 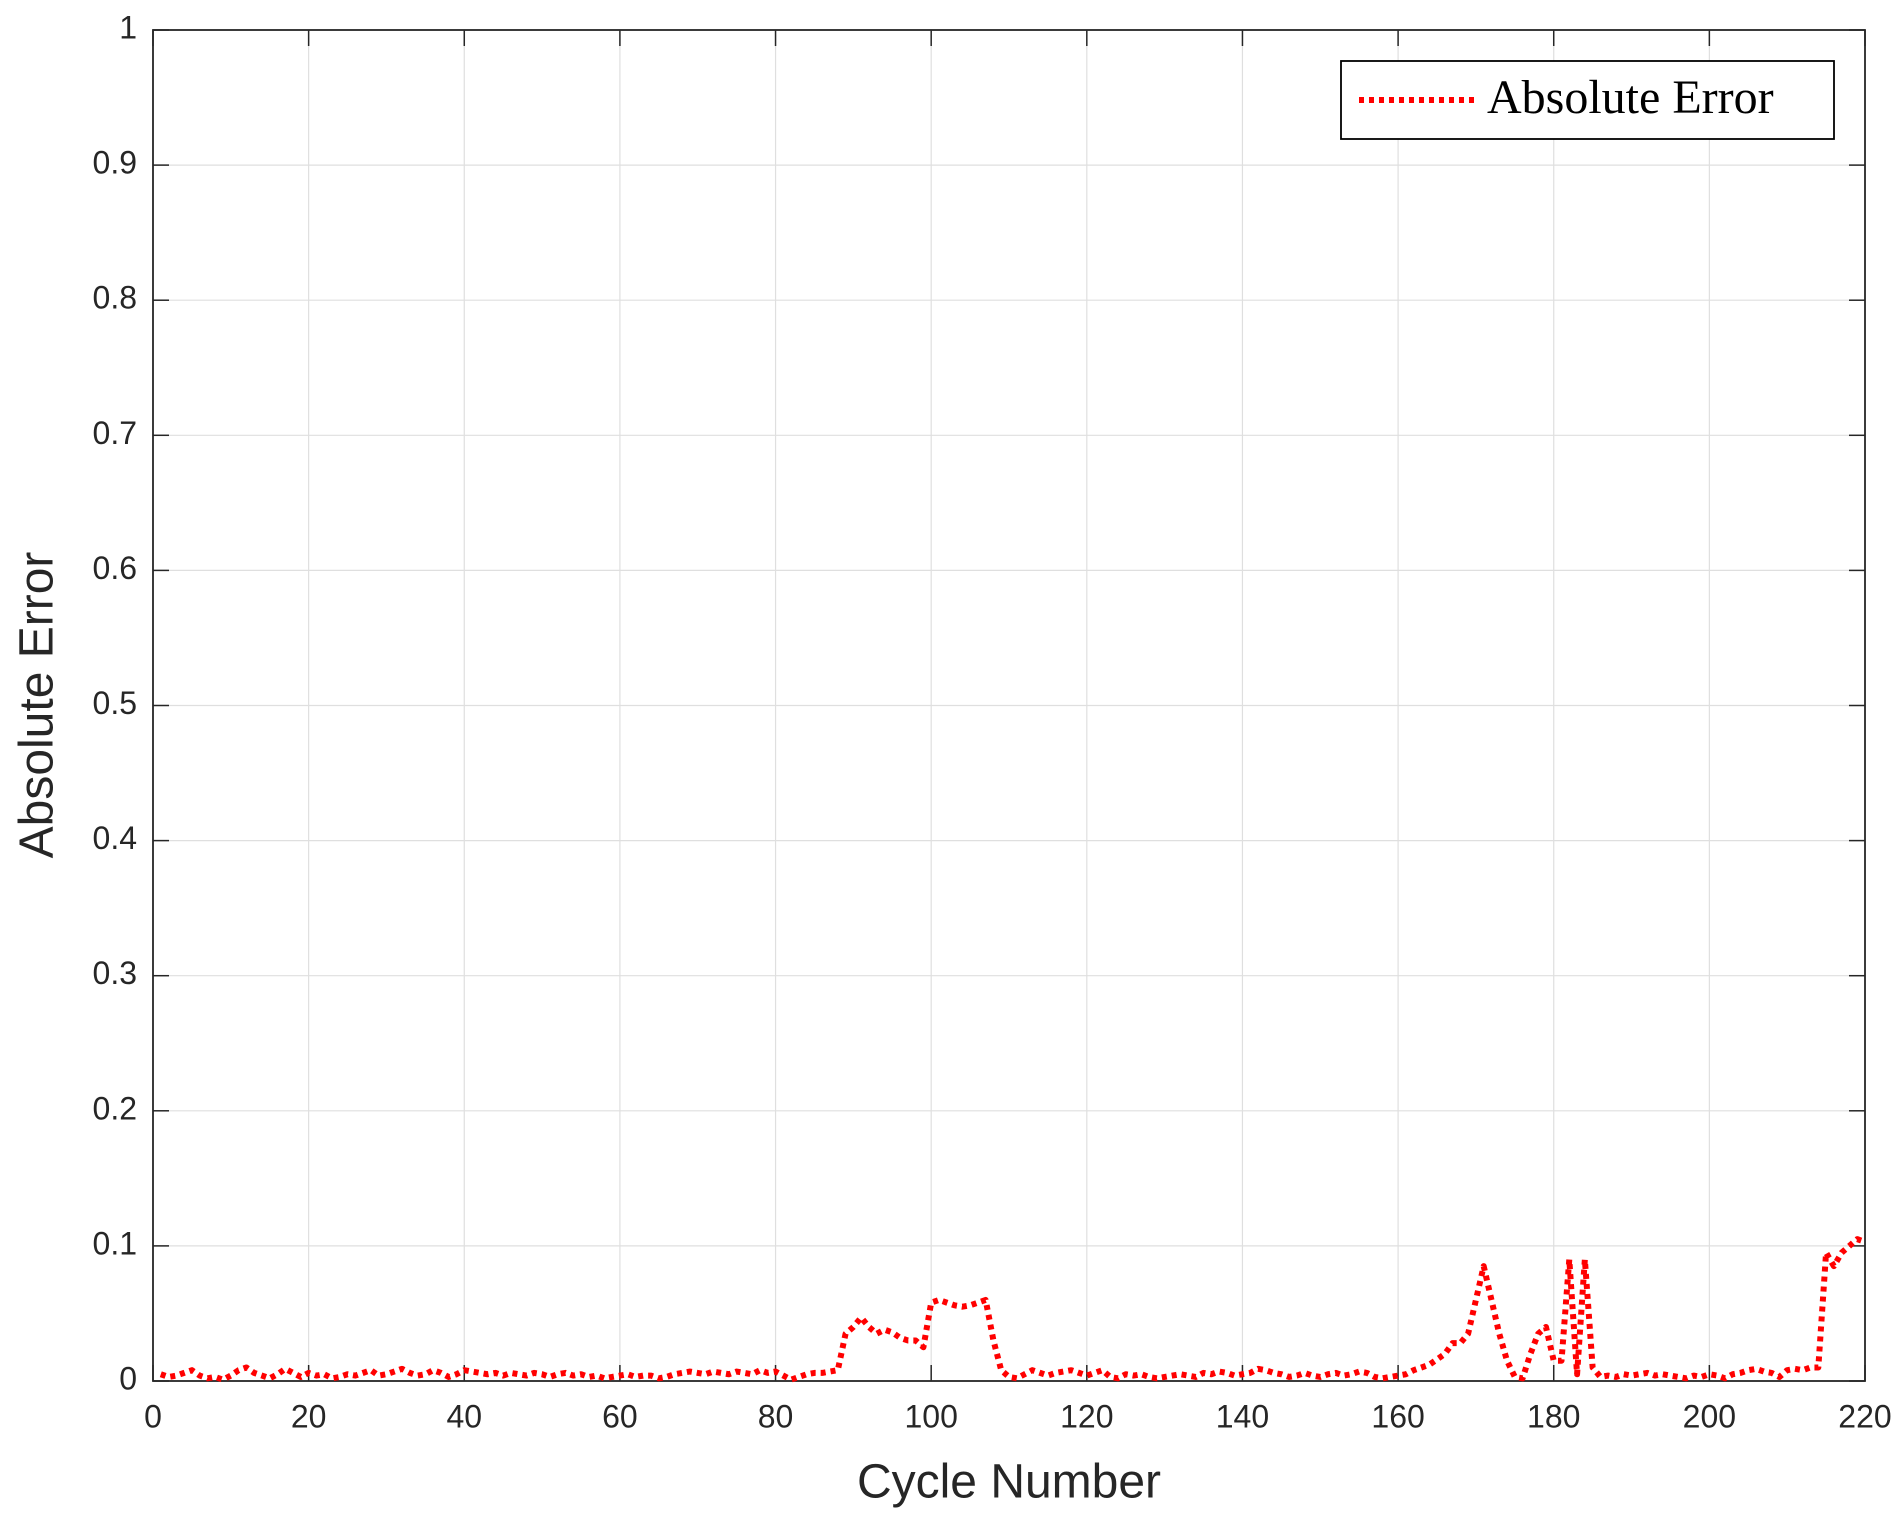 What do you see at coordinates (1086, 1416) in the screenshot?
I see `x-tick-label: 120` at bounding box center [1086, 1416].